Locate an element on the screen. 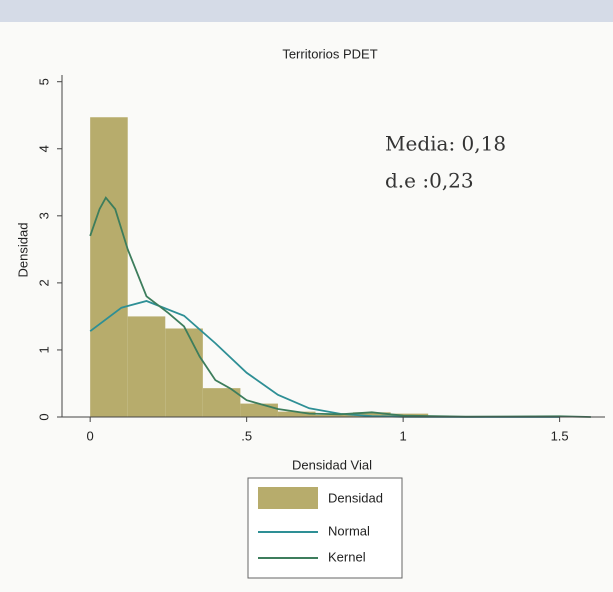 This screenshot has width=613, height=592. x-tick-label: 0 is located at coordinates (90, 435).